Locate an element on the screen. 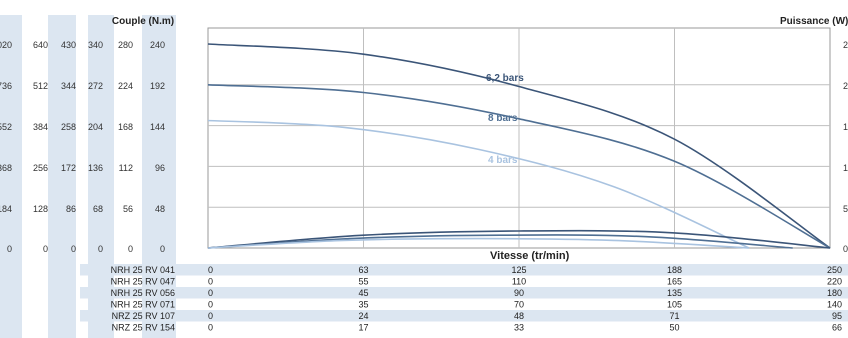 The height and width of the screenshot is (338, 848). torque-tick-label: 204 is located at coordinates (95, 127).